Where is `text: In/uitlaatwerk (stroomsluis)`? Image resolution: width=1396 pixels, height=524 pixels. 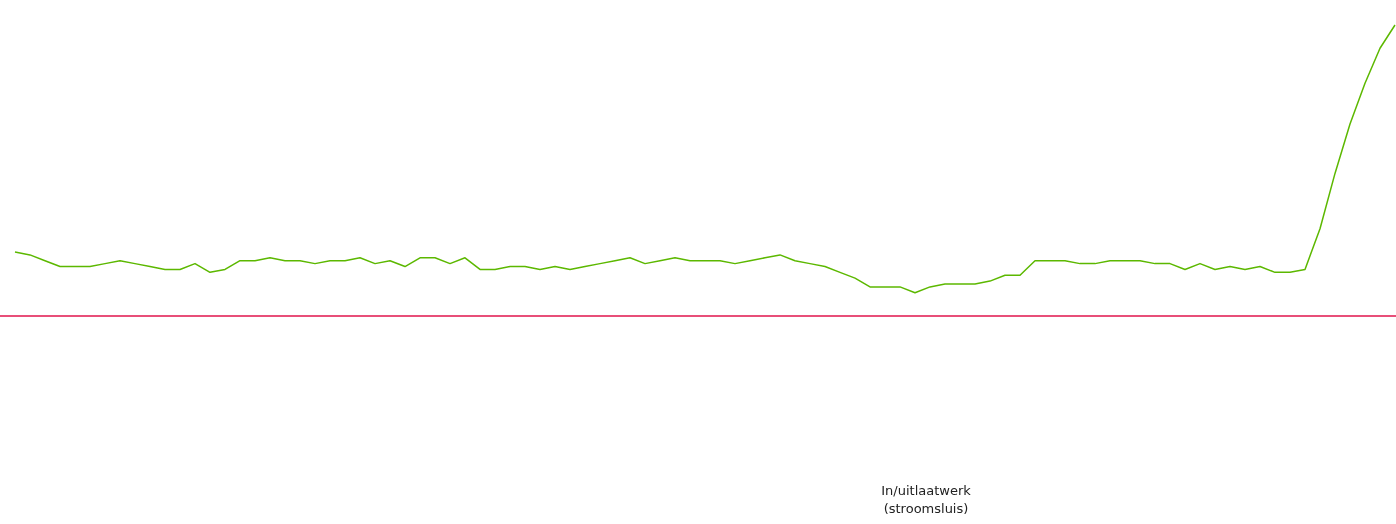
text: In/uitlaatwerk (stroomsluis) is located at coordinates (926, 499).